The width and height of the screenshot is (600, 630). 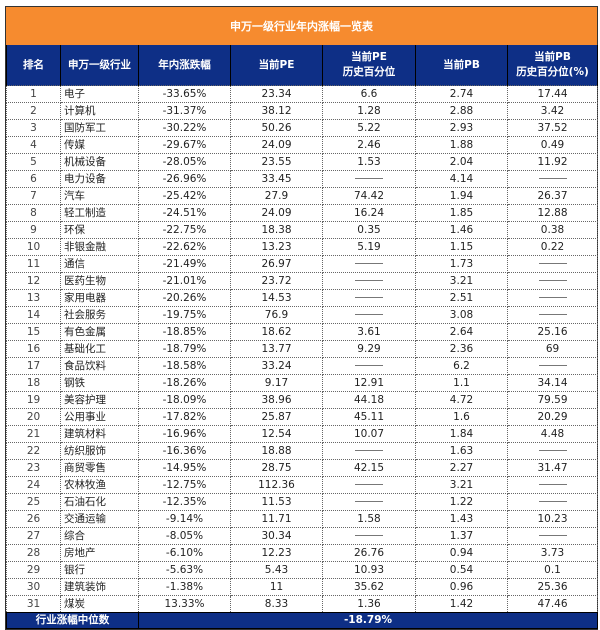 What do you see at coordinates (461, 213) in the screenshot?
I see `pb-cell: 1.85` at bounding box center [461, 213].